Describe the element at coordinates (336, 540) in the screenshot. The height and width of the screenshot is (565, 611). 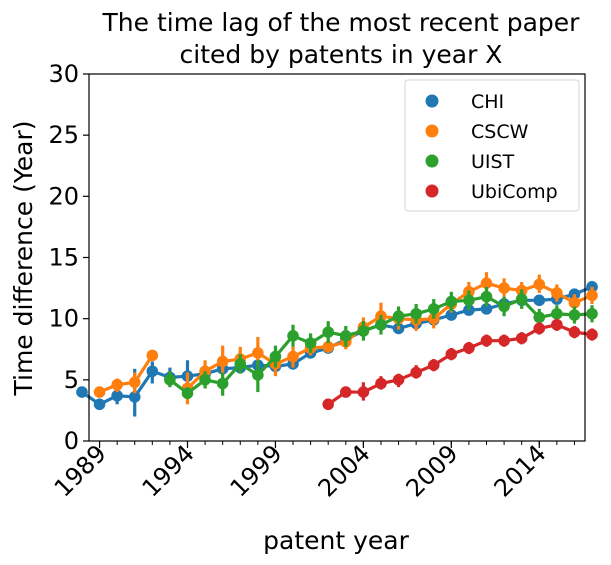
I see `x-axis-label: patent year` at that location.